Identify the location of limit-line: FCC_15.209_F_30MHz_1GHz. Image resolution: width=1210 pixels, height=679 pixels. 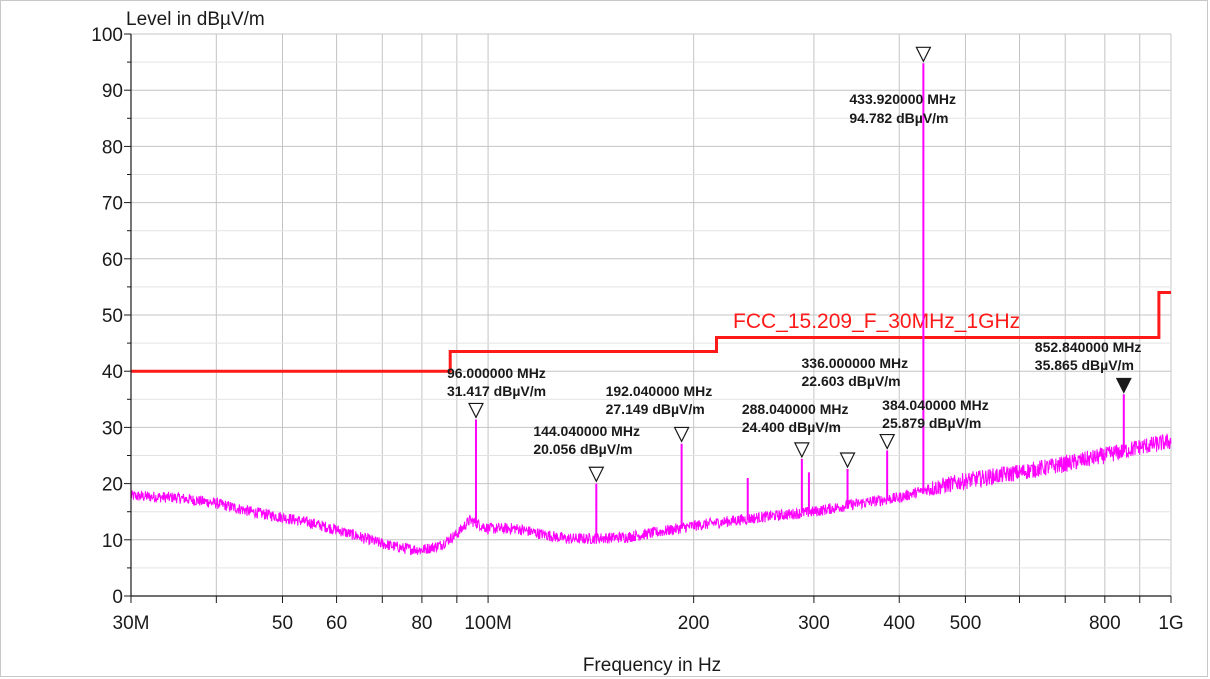
(651, 332).